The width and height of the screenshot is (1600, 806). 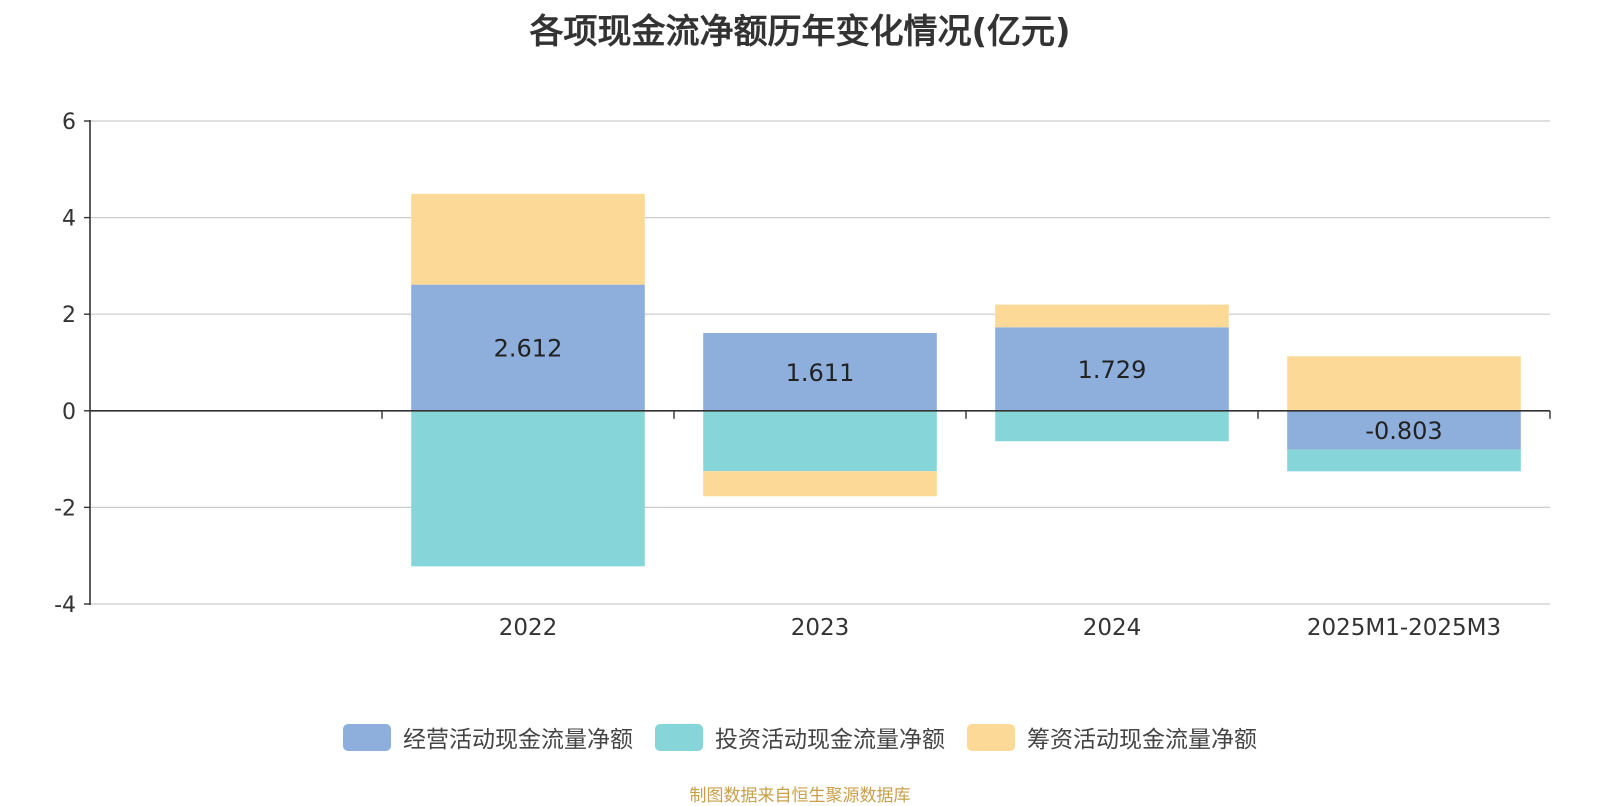 What do you see at coordinates (69, 122) in the screenshot?
I see `y-tick-label-0: 6` at bounding box center [69, 122].